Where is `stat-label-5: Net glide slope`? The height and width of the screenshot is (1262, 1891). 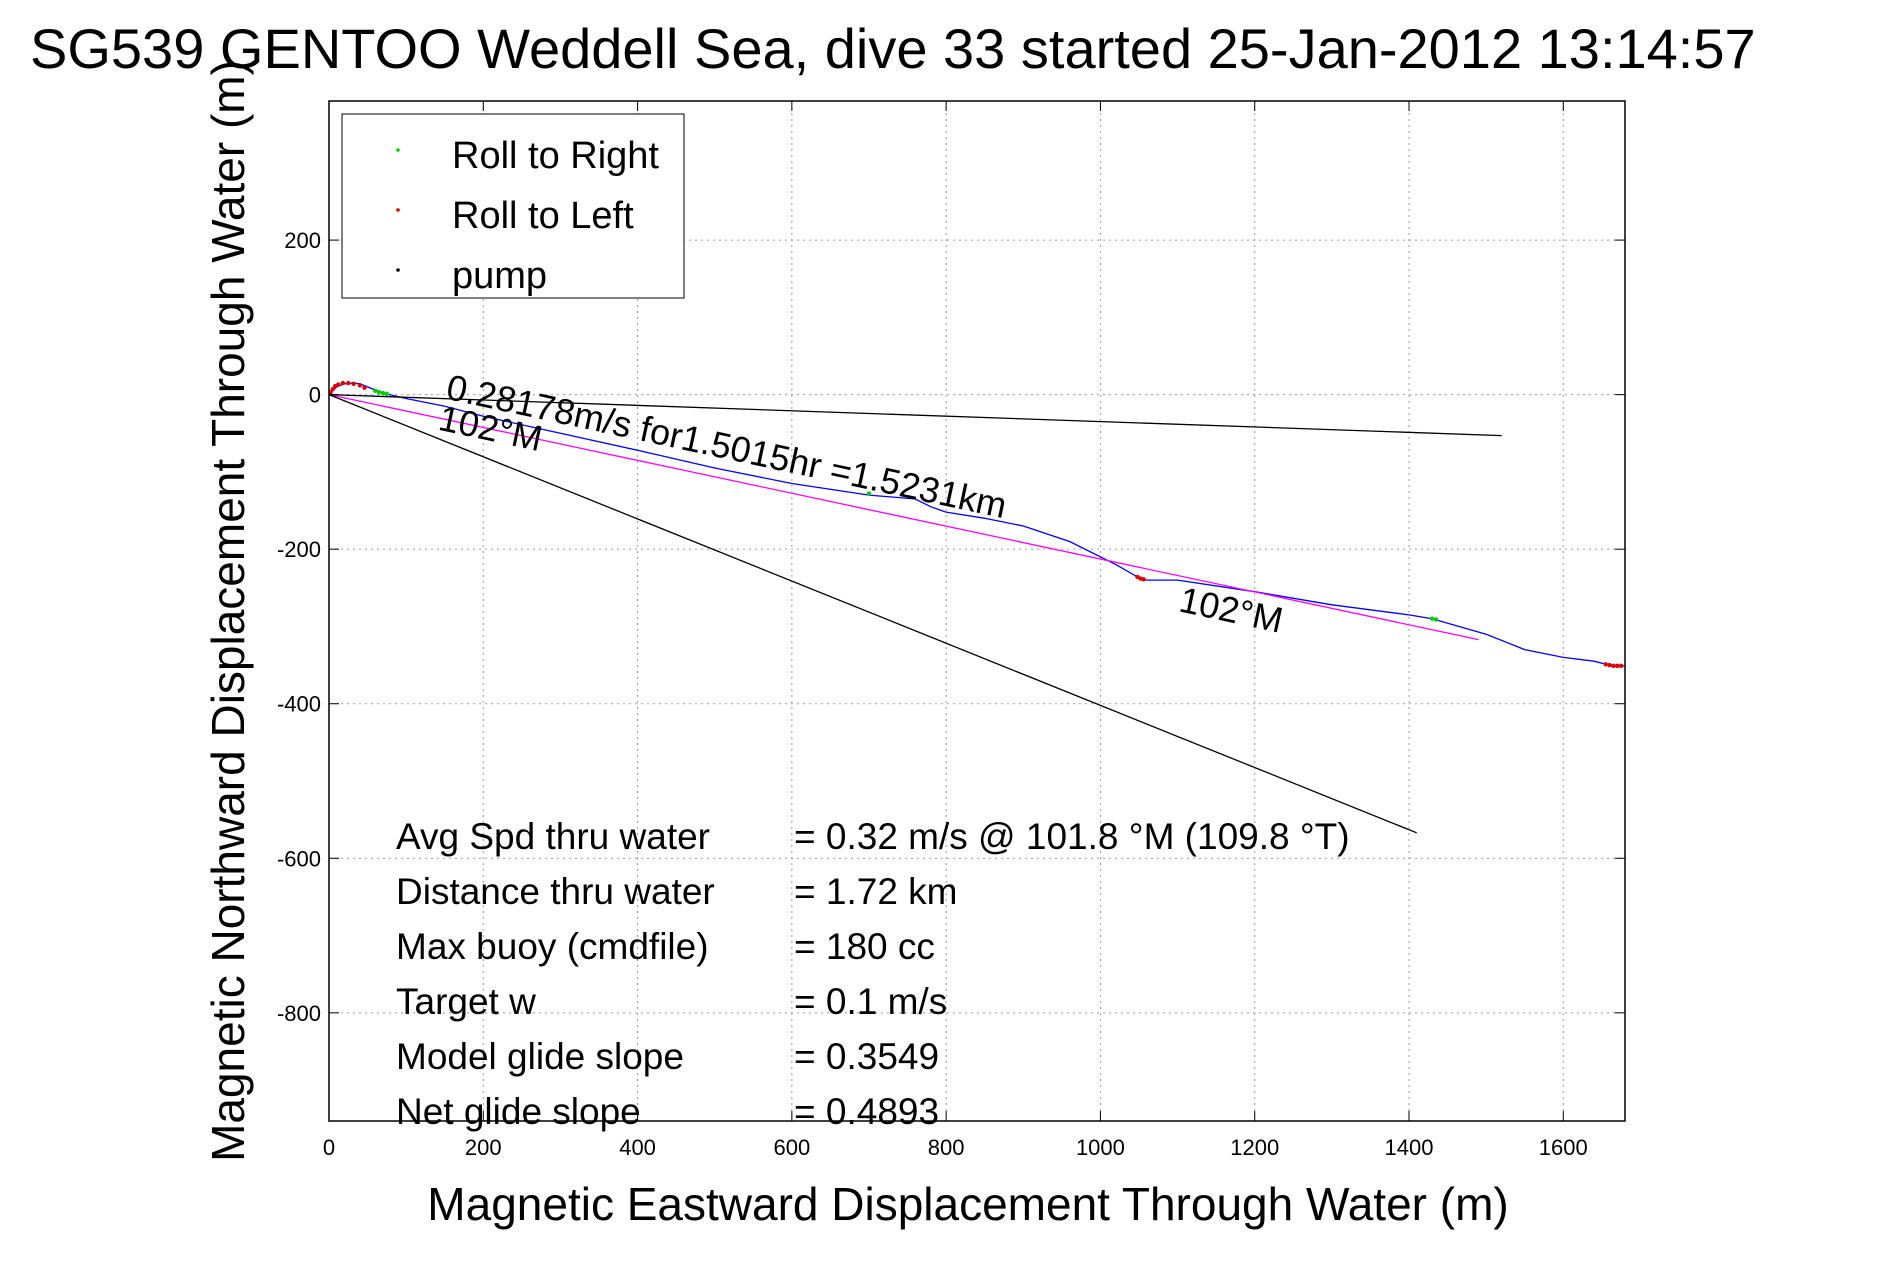
stat-label-5: Net glide slope is located at coordinates (518, 1111).